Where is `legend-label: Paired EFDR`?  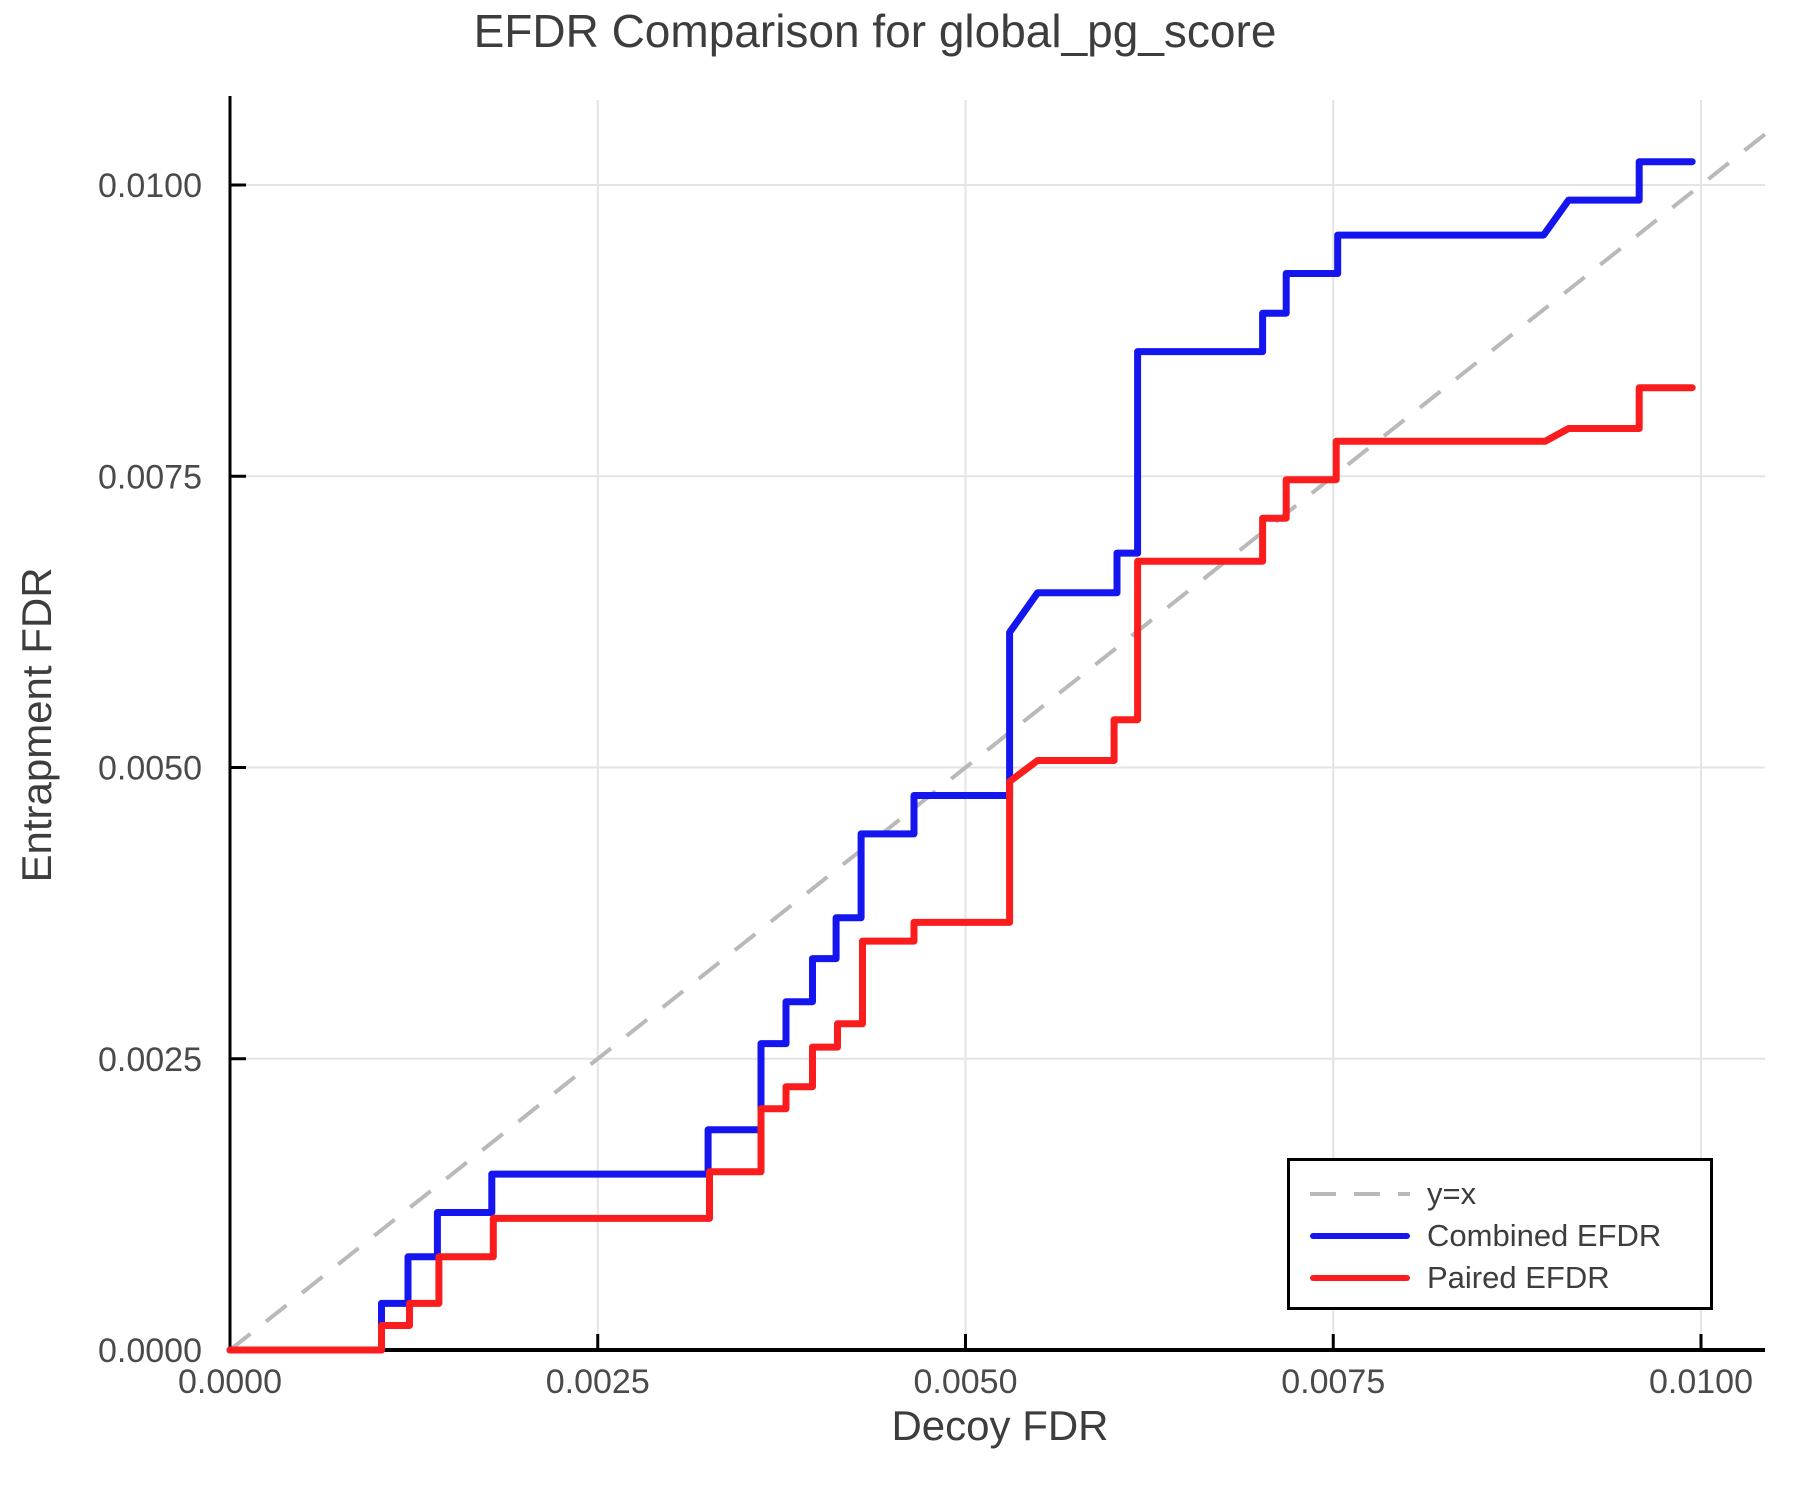 legend-label: Paired EFDR is located at coordinates (1518, 1277).